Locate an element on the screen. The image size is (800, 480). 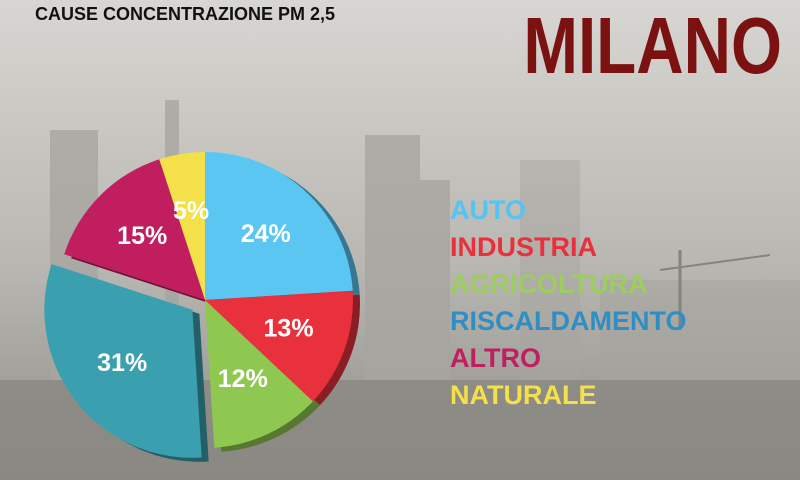
slice-label: 31% is located at coordinates (122, 363).